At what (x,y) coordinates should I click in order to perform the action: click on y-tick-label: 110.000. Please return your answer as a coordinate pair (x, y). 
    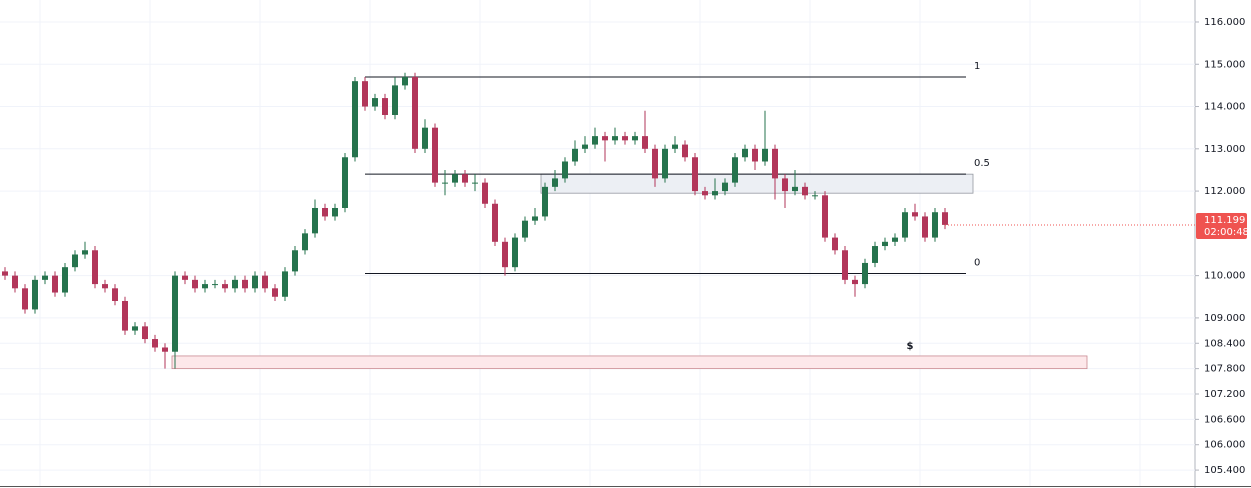
    Looking at the image, I should click on (1224, 276).